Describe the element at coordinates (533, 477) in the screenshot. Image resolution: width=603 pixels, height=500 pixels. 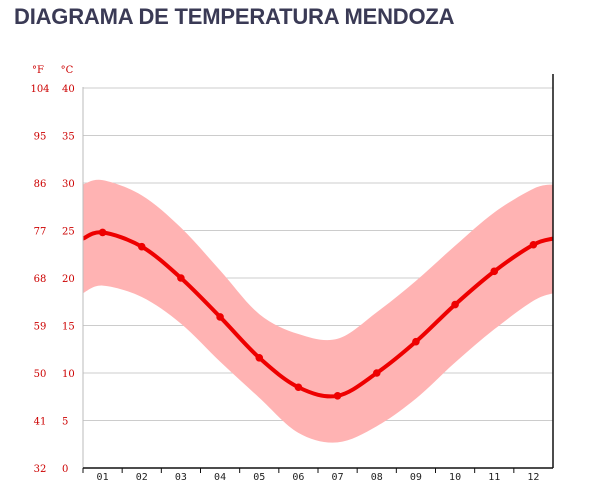
I see `x-tick-12: 12` at that location.